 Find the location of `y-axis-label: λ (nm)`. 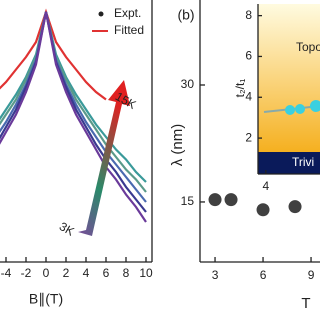

y-axis-label: λ (nm) is located at coordinates (177, 145).